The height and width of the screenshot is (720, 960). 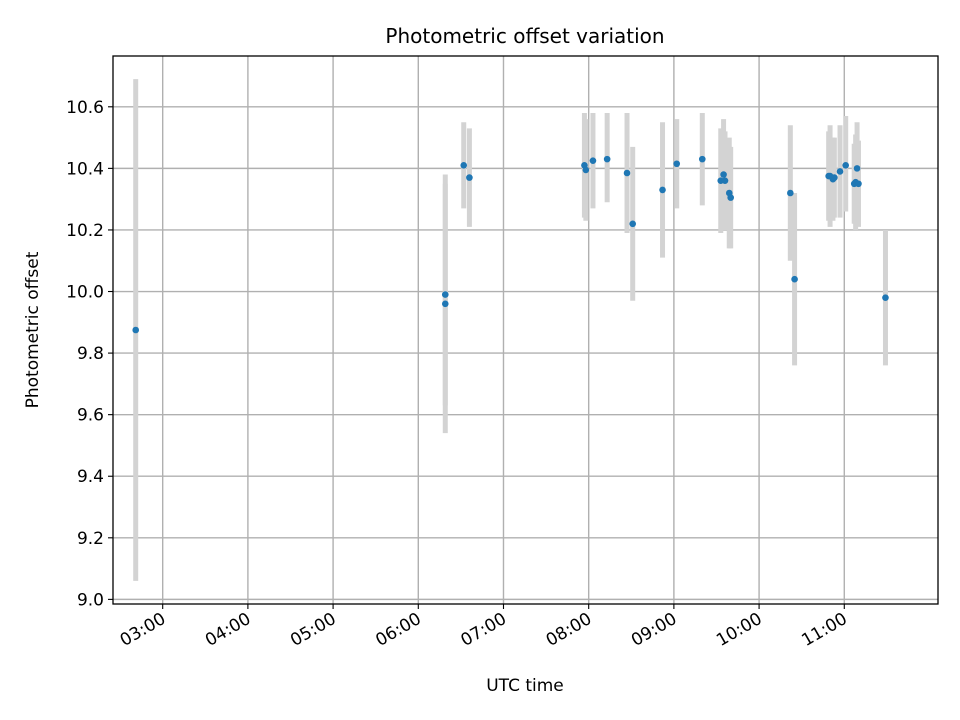 I want to click on y-tick-label: 10.6, so click(x=85, y=108).